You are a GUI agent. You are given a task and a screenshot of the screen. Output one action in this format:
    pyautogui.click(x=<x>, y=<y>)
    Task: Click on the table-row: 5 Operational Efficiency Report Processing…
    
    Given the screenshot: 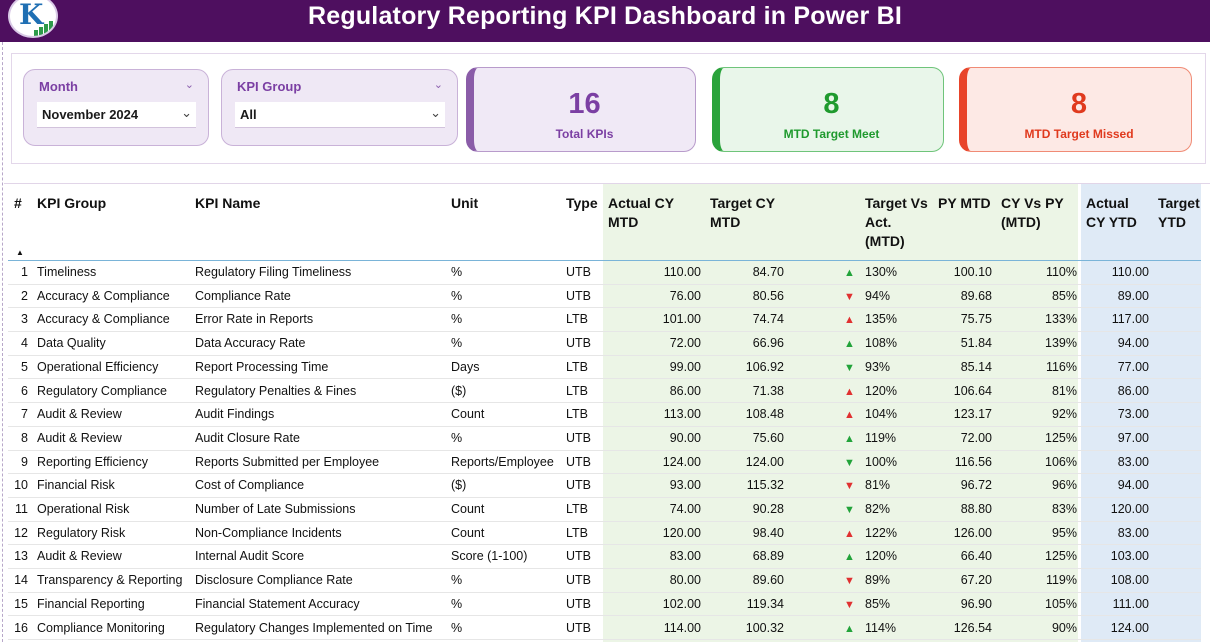 What is the action you would take?
    pyautogui.click(x=604, y=368)
    